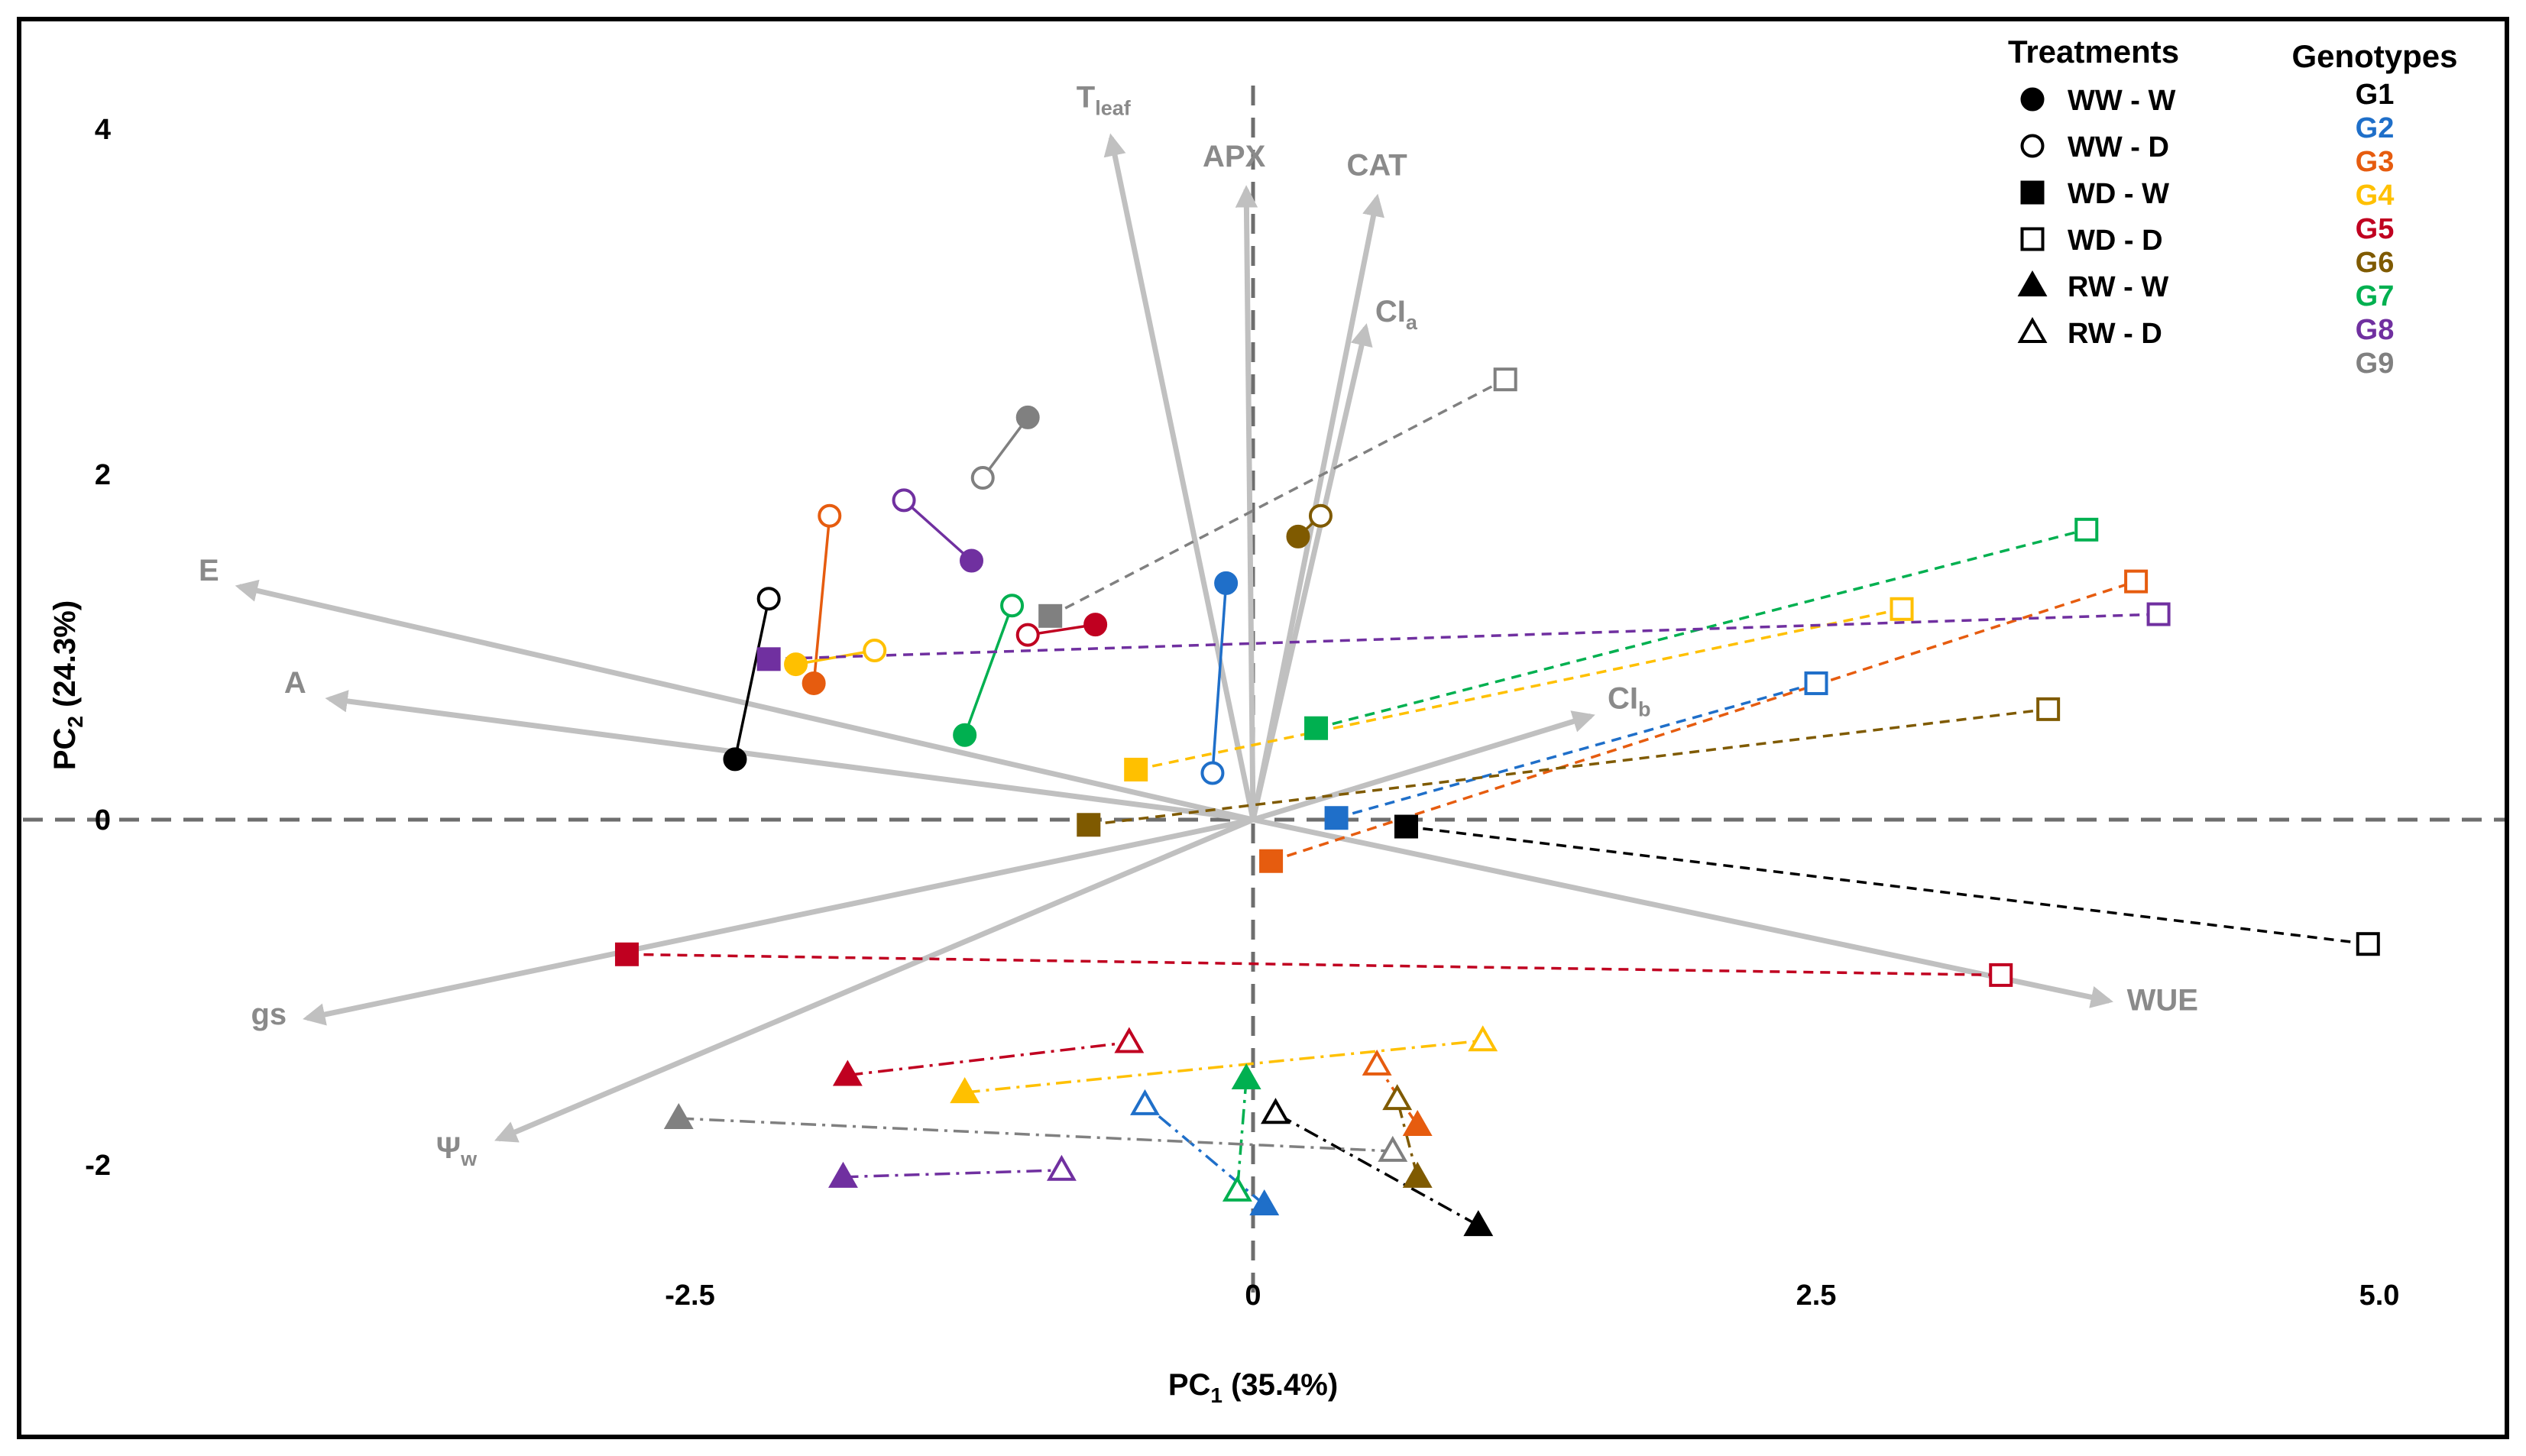 Image resolution: width=2526 pixels, height=1456 pixels. Describe the element at coordinates (1377, 1063) in the screenshot. I see `g3-rw-d-point` at that location.